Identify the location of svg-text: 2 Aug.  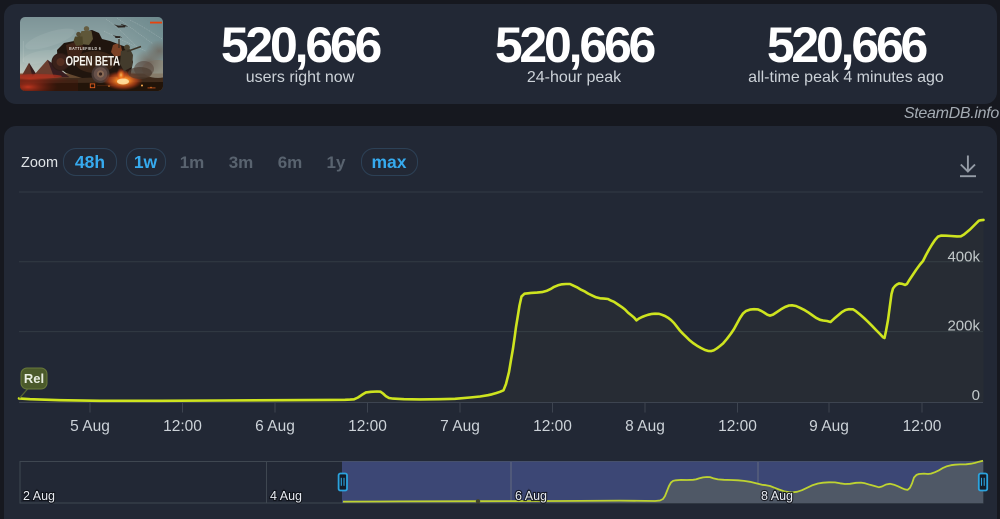
(39, 496).